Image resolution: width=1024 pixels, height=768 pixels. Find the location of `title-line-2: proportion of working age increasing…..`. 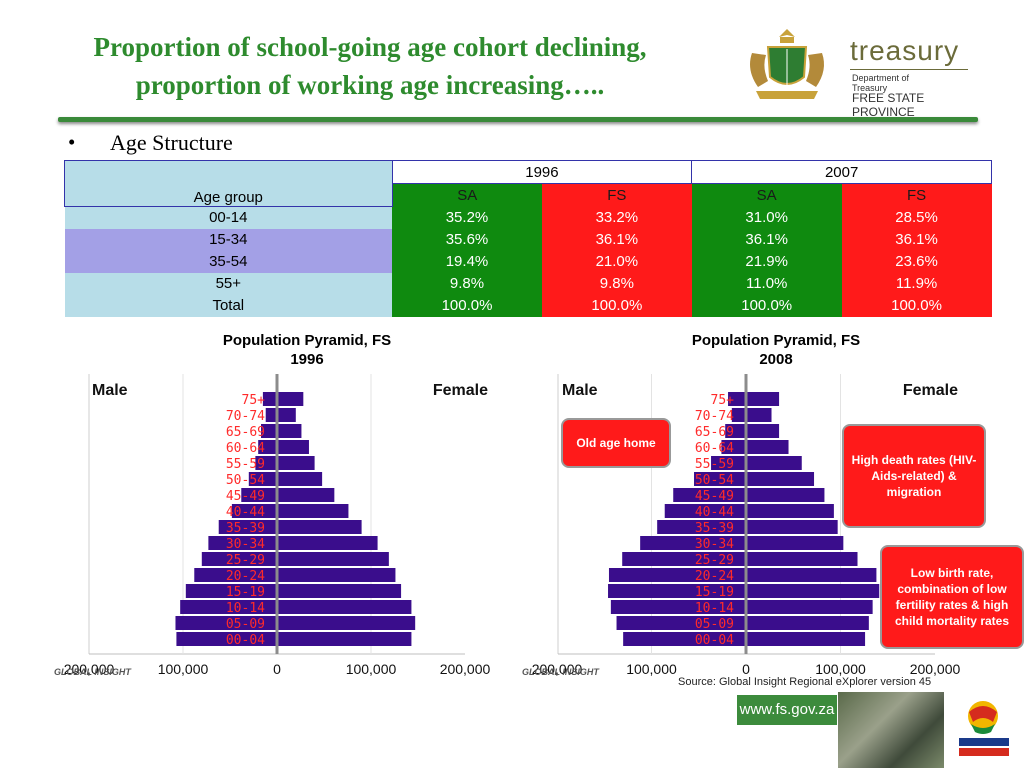

title-line-2: proportion of working age increasing….. is located at coordinates (370, 85).